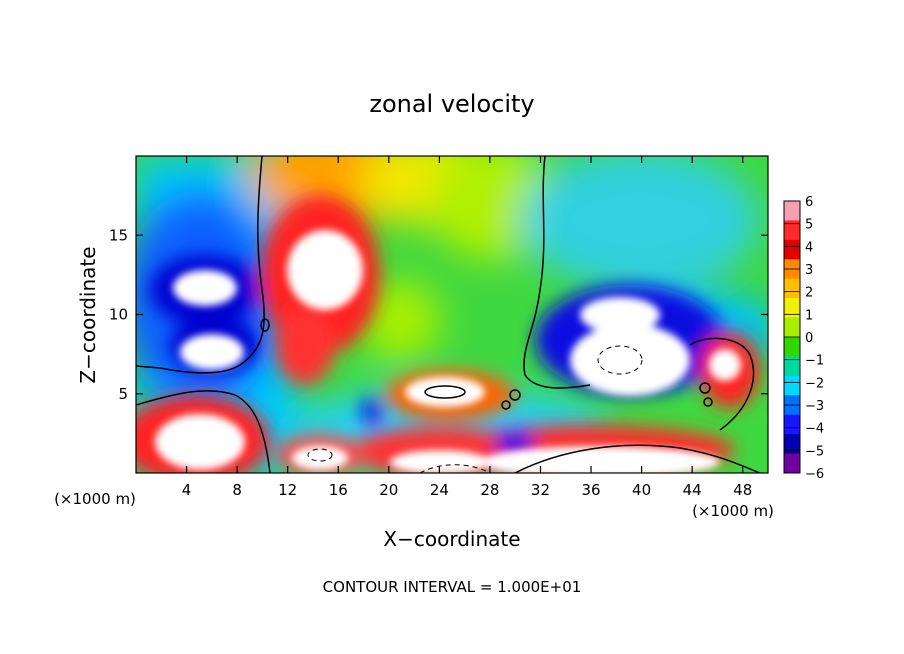 The image size is (904, 654). Describe the element at coordinates (641, 490) in the screenshot. I see `x-tick-label: 40` at that location.